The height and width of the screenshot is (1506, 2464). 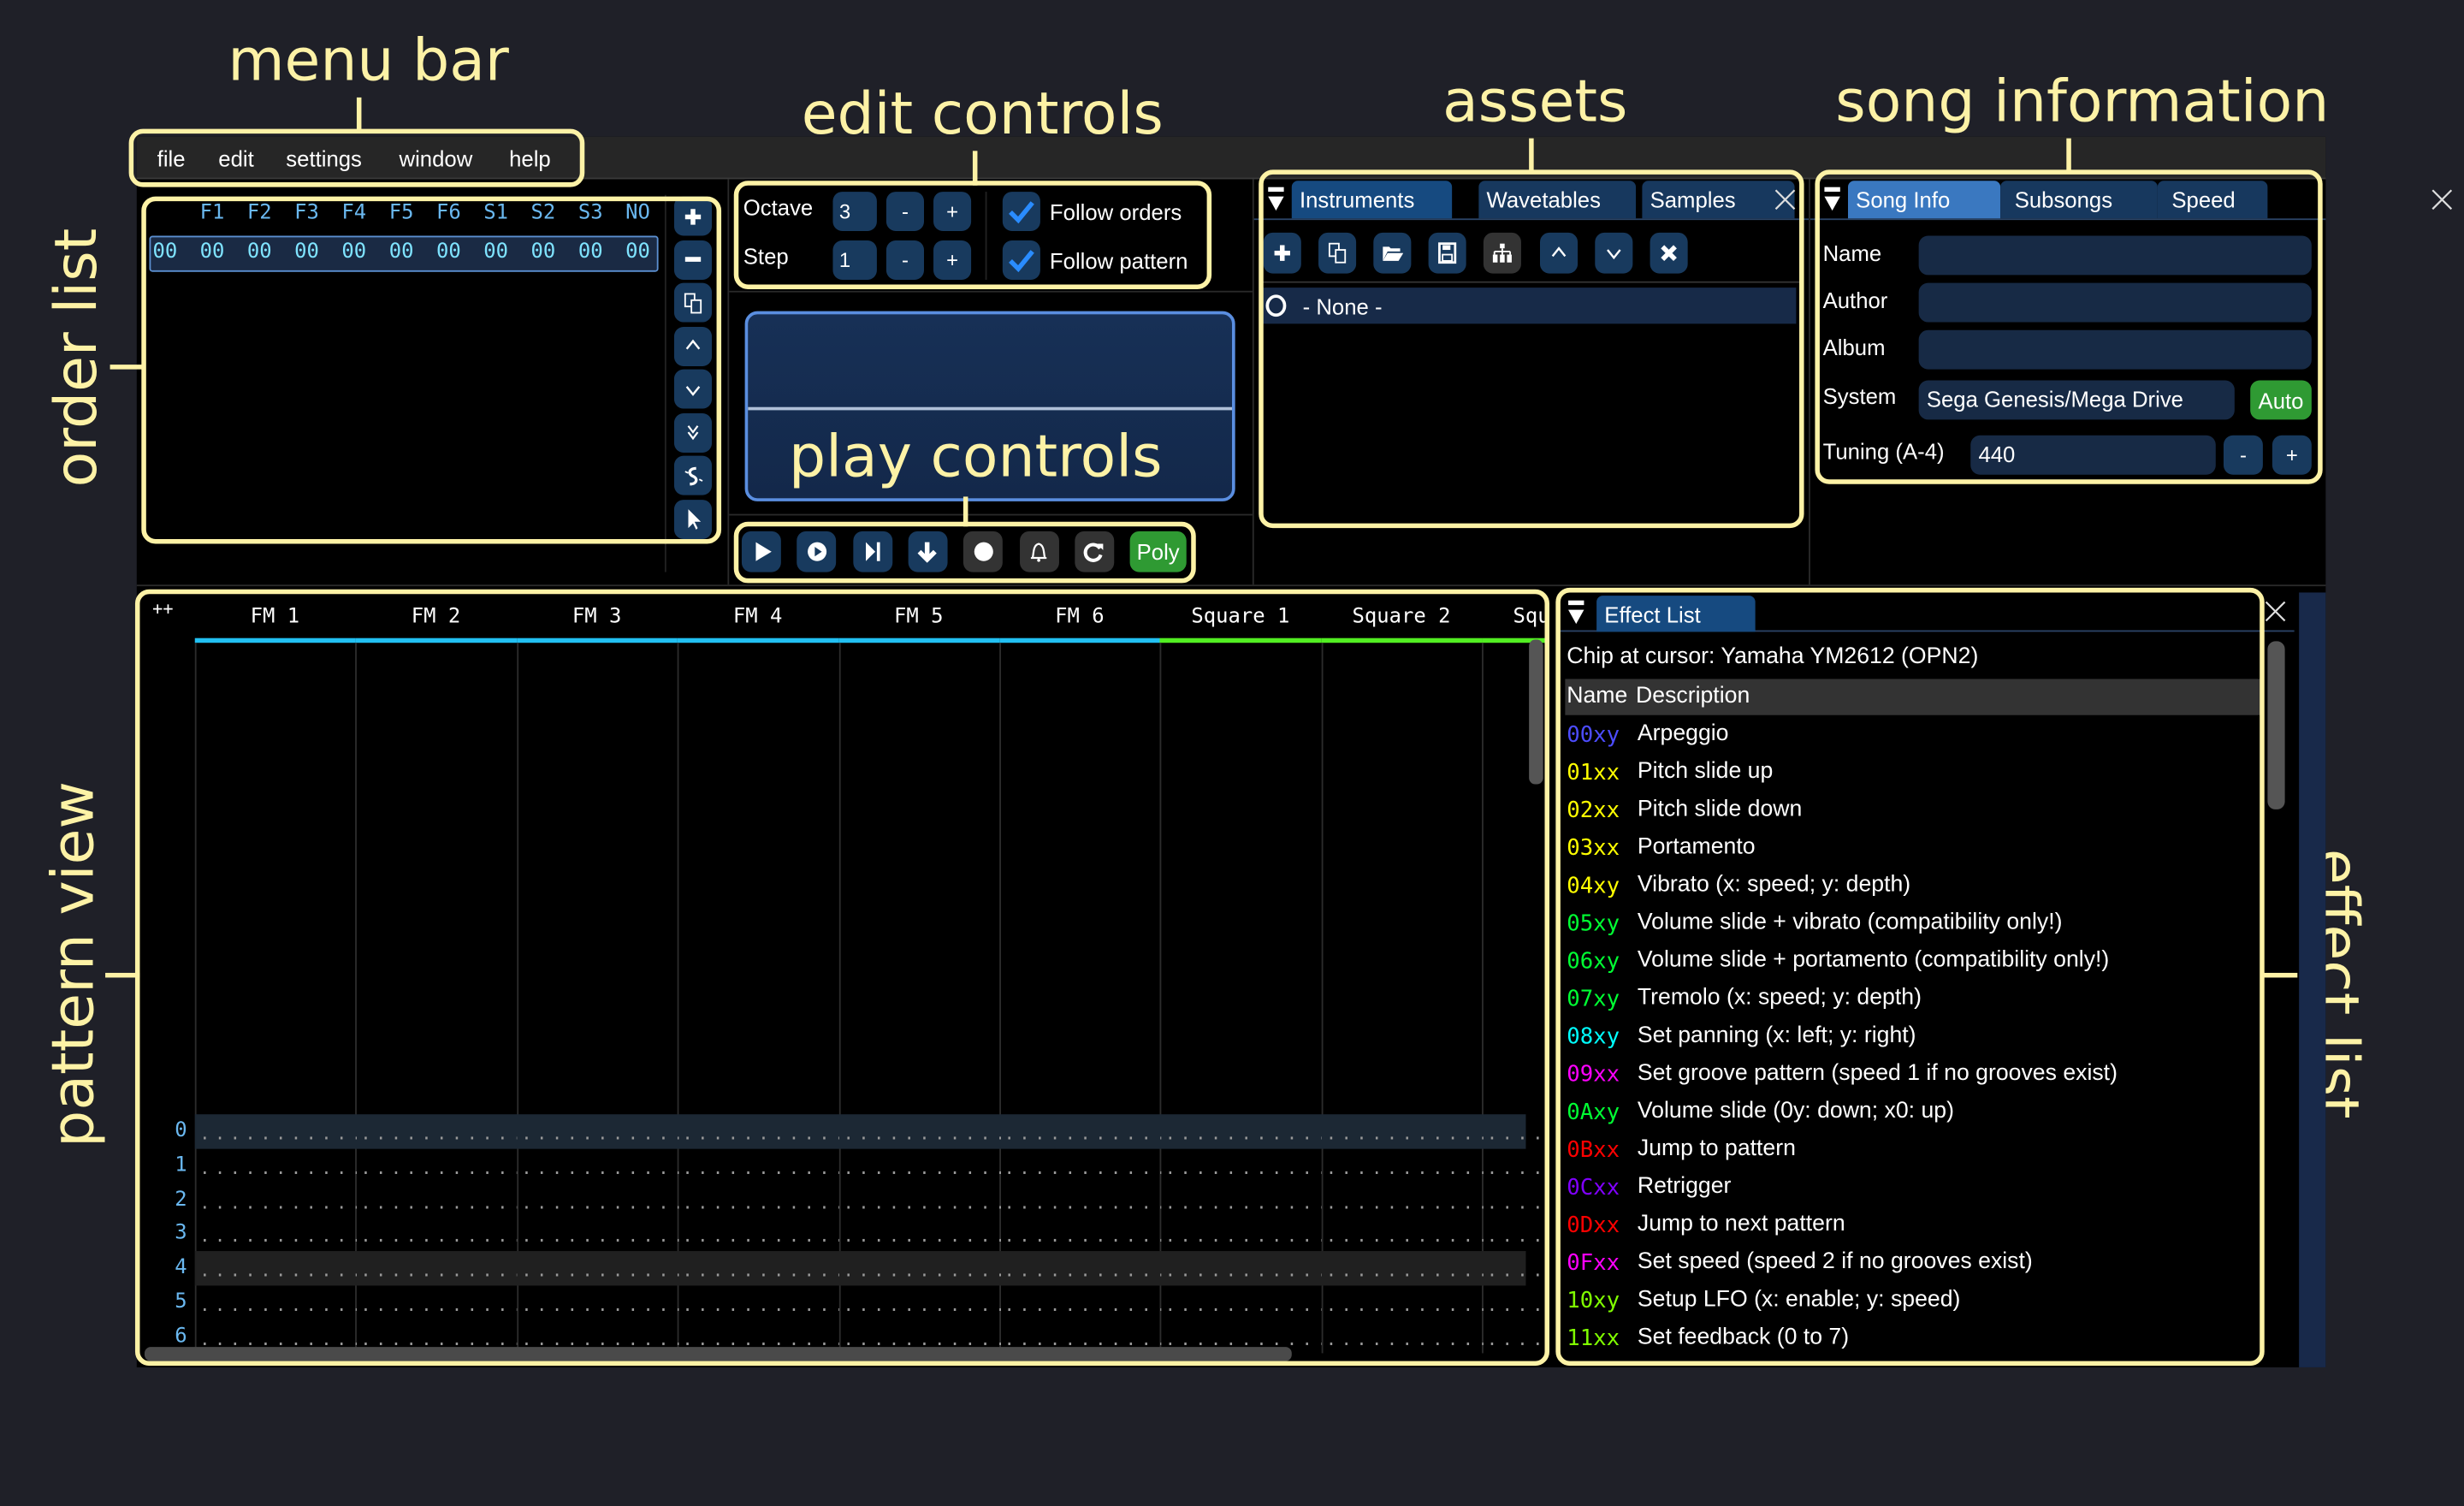 What do you see at coordinates (1039, 552) in the screenshot?
I see `metronome-bell-button` at bounding box center [1039, 552].